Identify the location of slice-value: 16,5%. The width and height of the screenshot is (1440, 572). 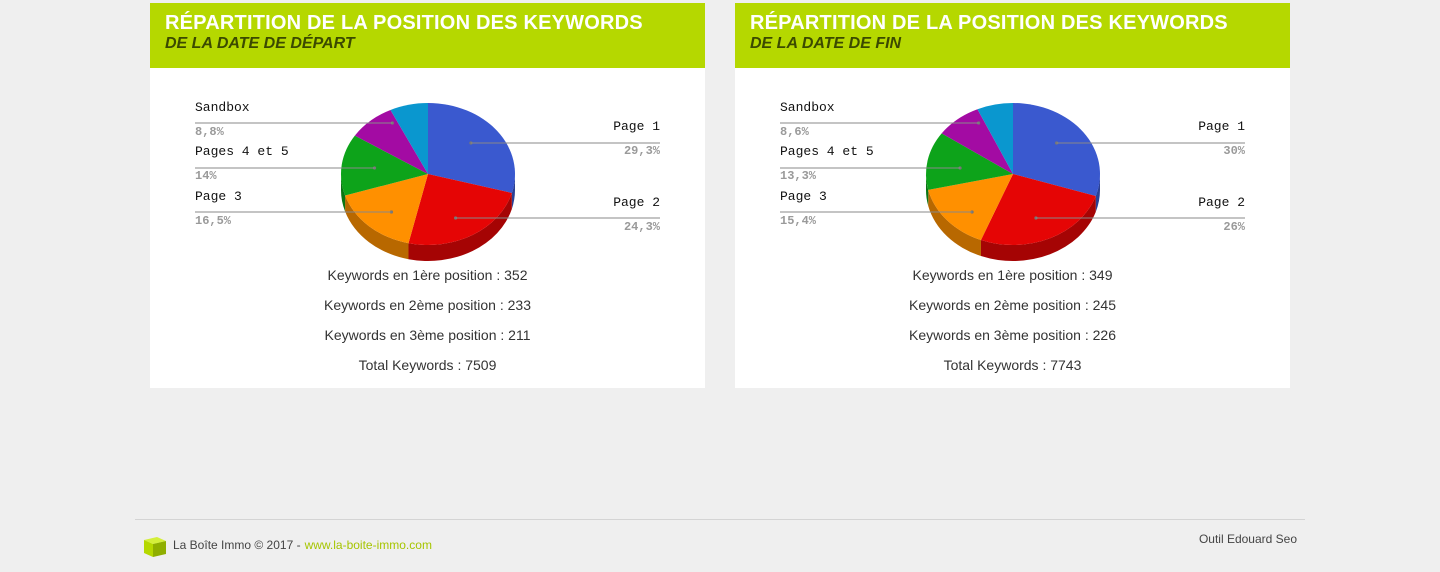
(213, 221).